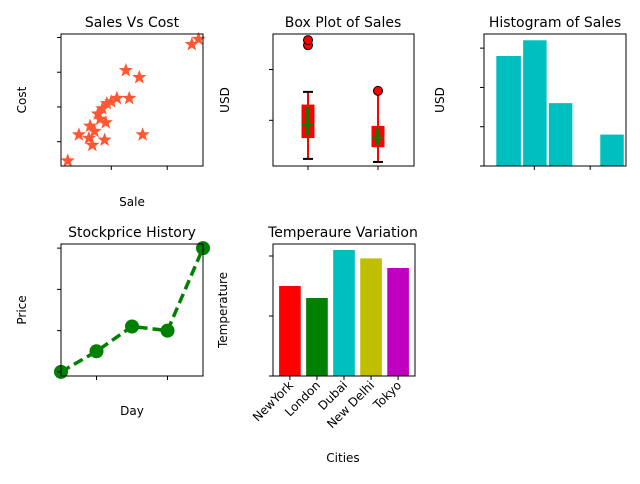  What do you see at coordinates (22, 309) in the screenshot?
I see `line-ylabel: Price` at bounding box center [22, 309].